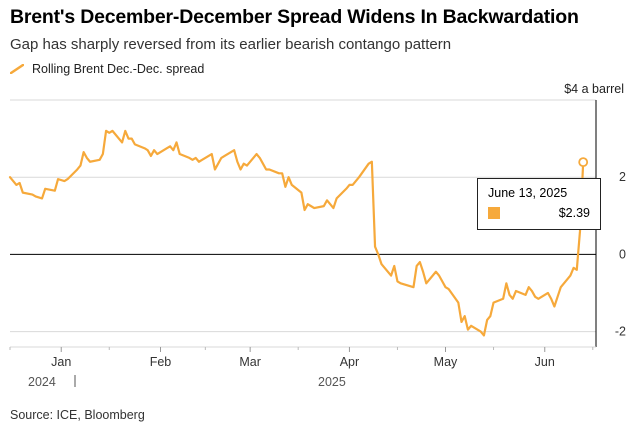 The image size is (632, 430). I want to click on year-label: 2024, so click(42, 382).